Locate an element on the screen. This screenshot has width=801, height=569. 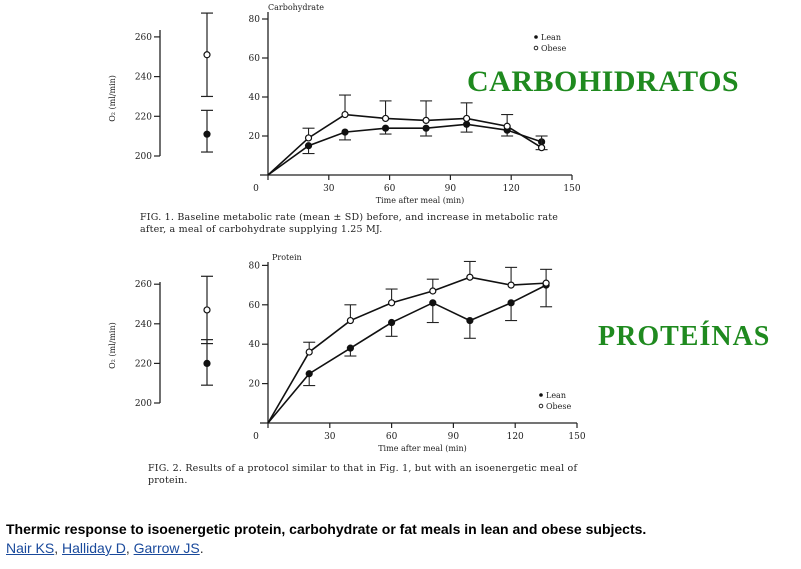
author-link-1: Nair KS is located at coordinates (30, 548).